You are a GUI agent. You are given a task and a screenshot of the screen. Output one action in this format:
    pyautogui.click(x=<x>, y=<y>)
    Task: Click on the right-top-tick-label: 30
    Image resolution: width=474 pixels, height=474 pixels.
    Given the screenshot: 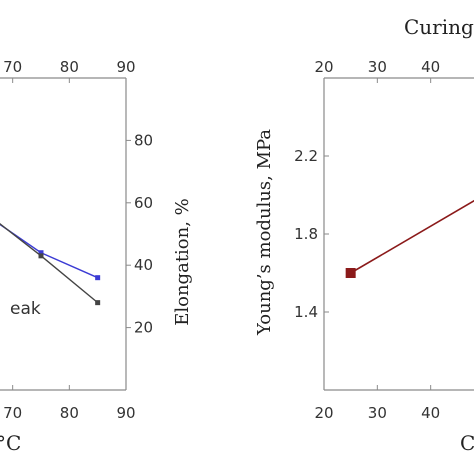 What is the action you would take?
    pyautogui.click(x=377, y=67)
    